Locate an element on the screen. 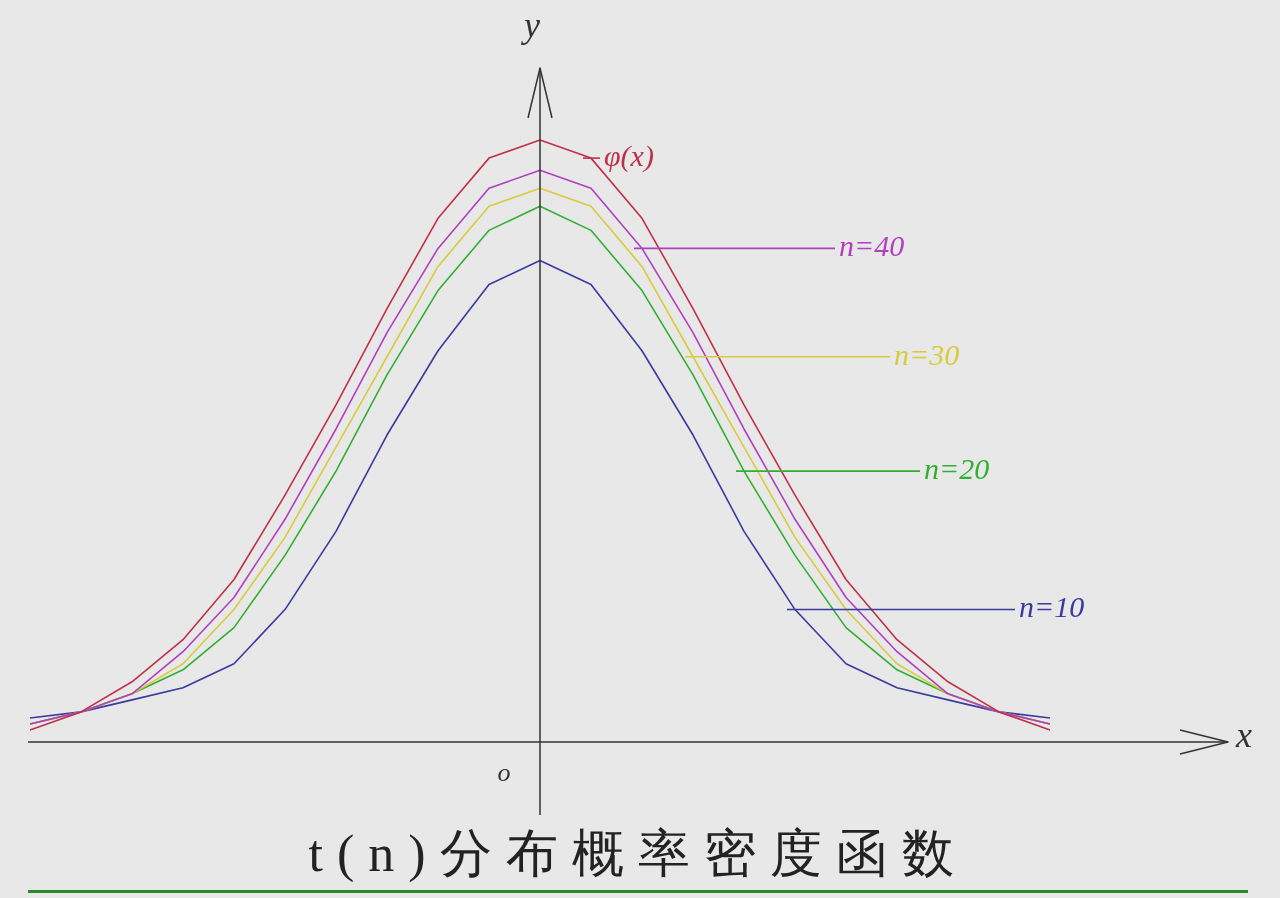 The height and width of the screenshot is (898, 1280). text: n=10 is located at coordinates (1052, 607).